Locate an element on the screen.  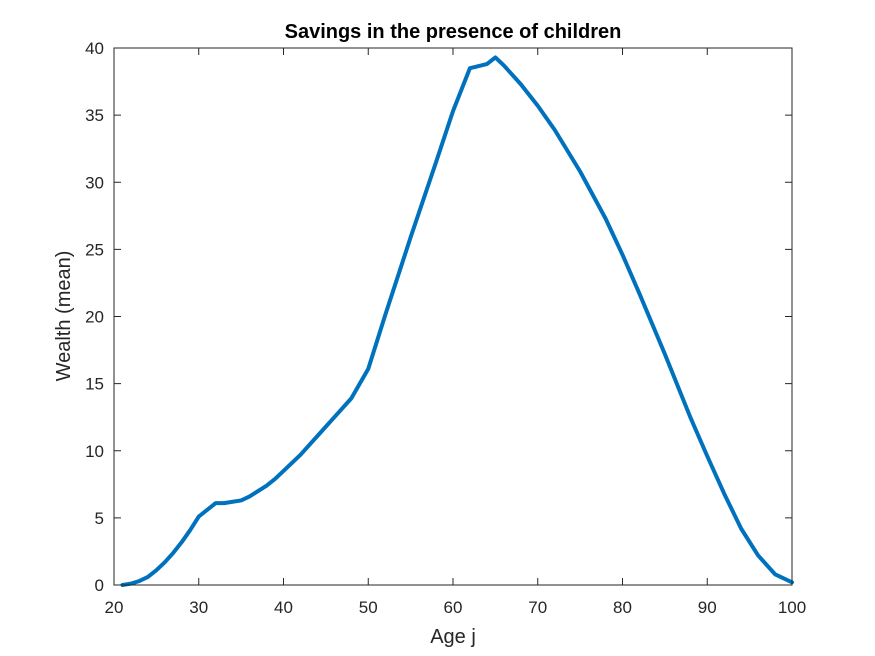
x-tick-label: 40 is located at coordinates (283, 607).